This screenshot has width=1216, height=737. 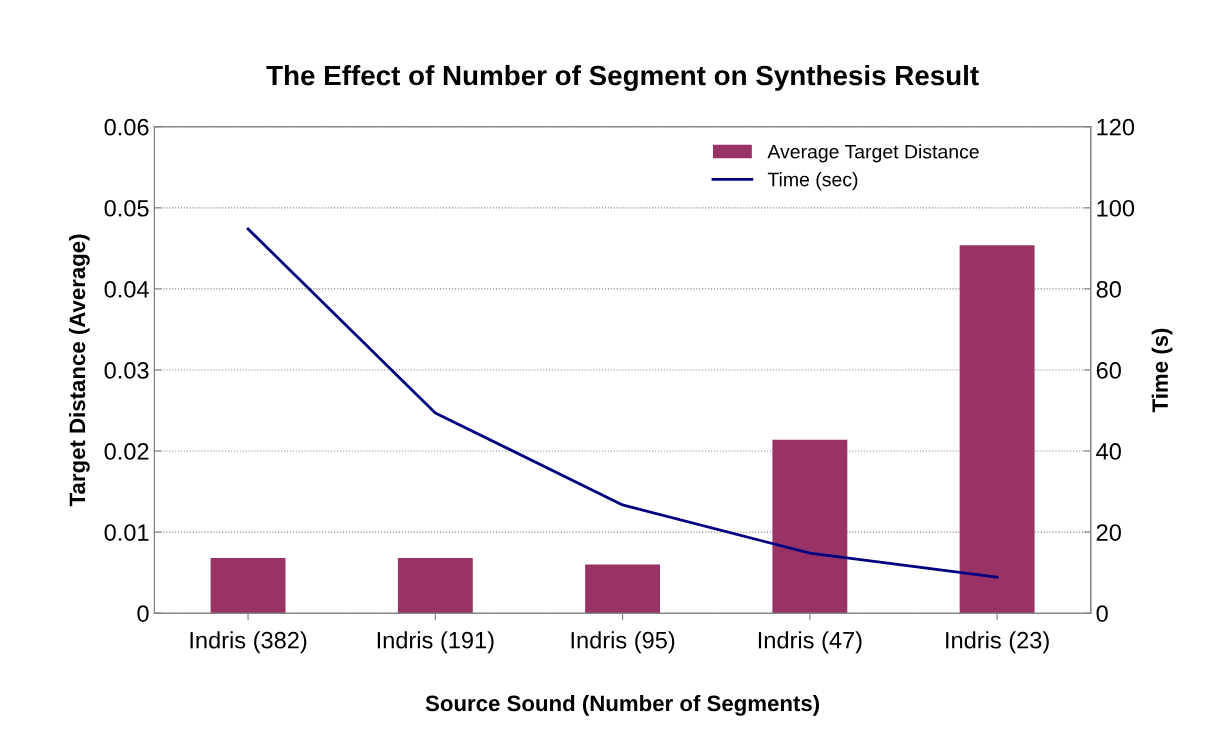 I want to click on y-axis-title: Target Distance (Average), so click(x=79, y=370).